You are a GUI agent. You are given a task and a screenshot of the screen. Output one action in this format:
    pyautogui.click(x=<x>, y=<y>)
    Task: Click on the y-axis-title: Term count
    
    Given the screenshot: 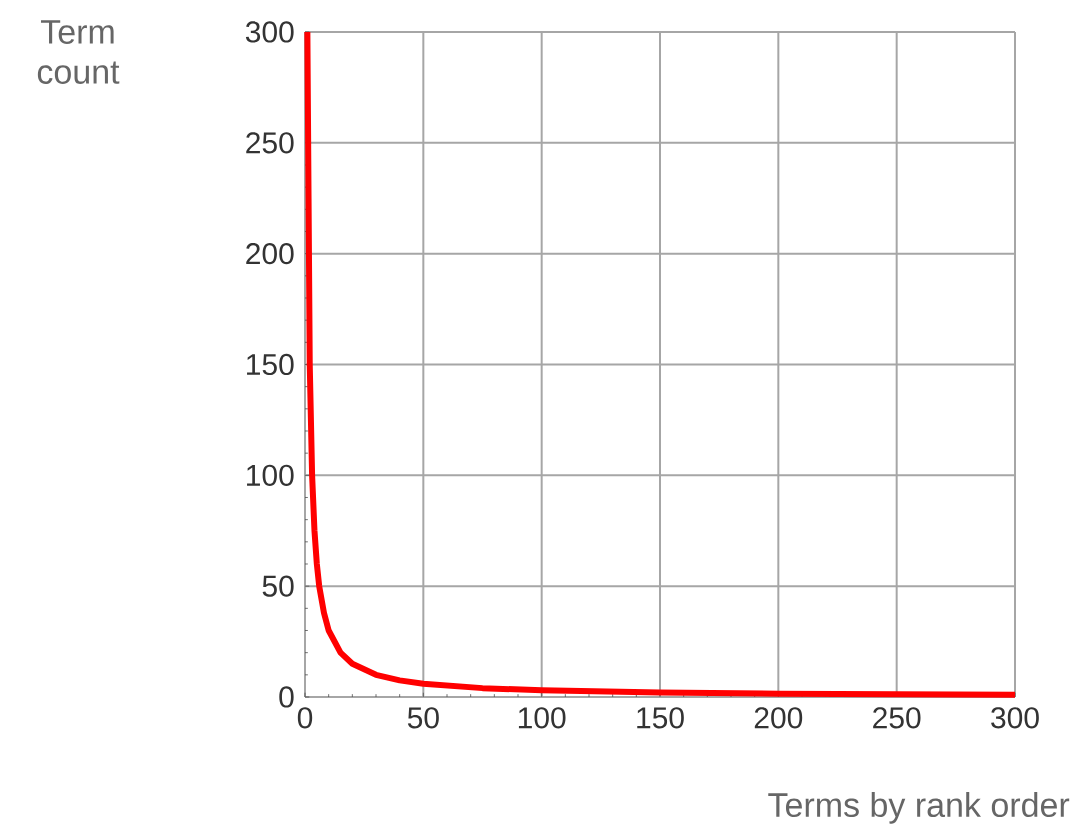 What is the action you would take?
    pyautogui.click(x=78, y=52)
    